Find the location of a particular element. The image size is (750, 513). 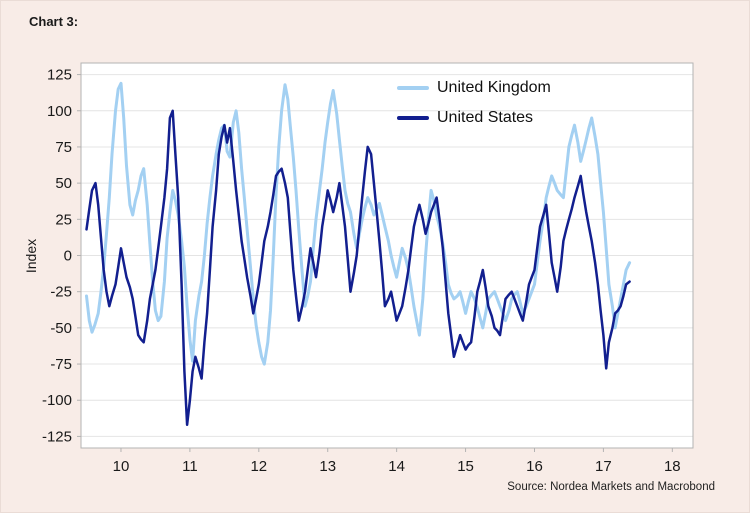

legend-item-united-kingdom: United Kingdom is located at coordinates (474, 88).